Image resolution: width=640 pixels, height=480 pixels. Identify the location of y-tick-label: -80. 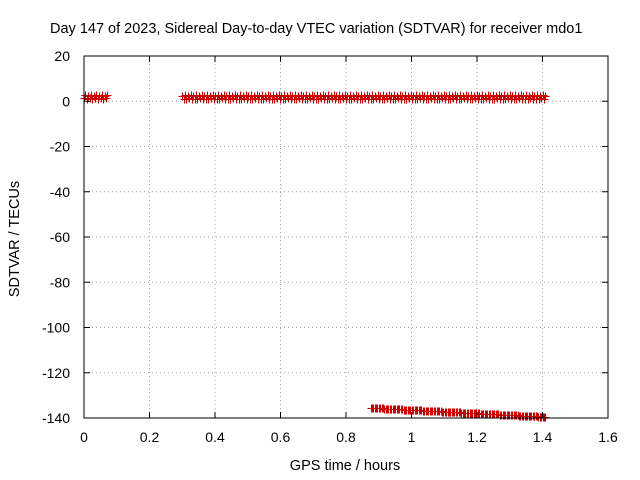
(60, 282).